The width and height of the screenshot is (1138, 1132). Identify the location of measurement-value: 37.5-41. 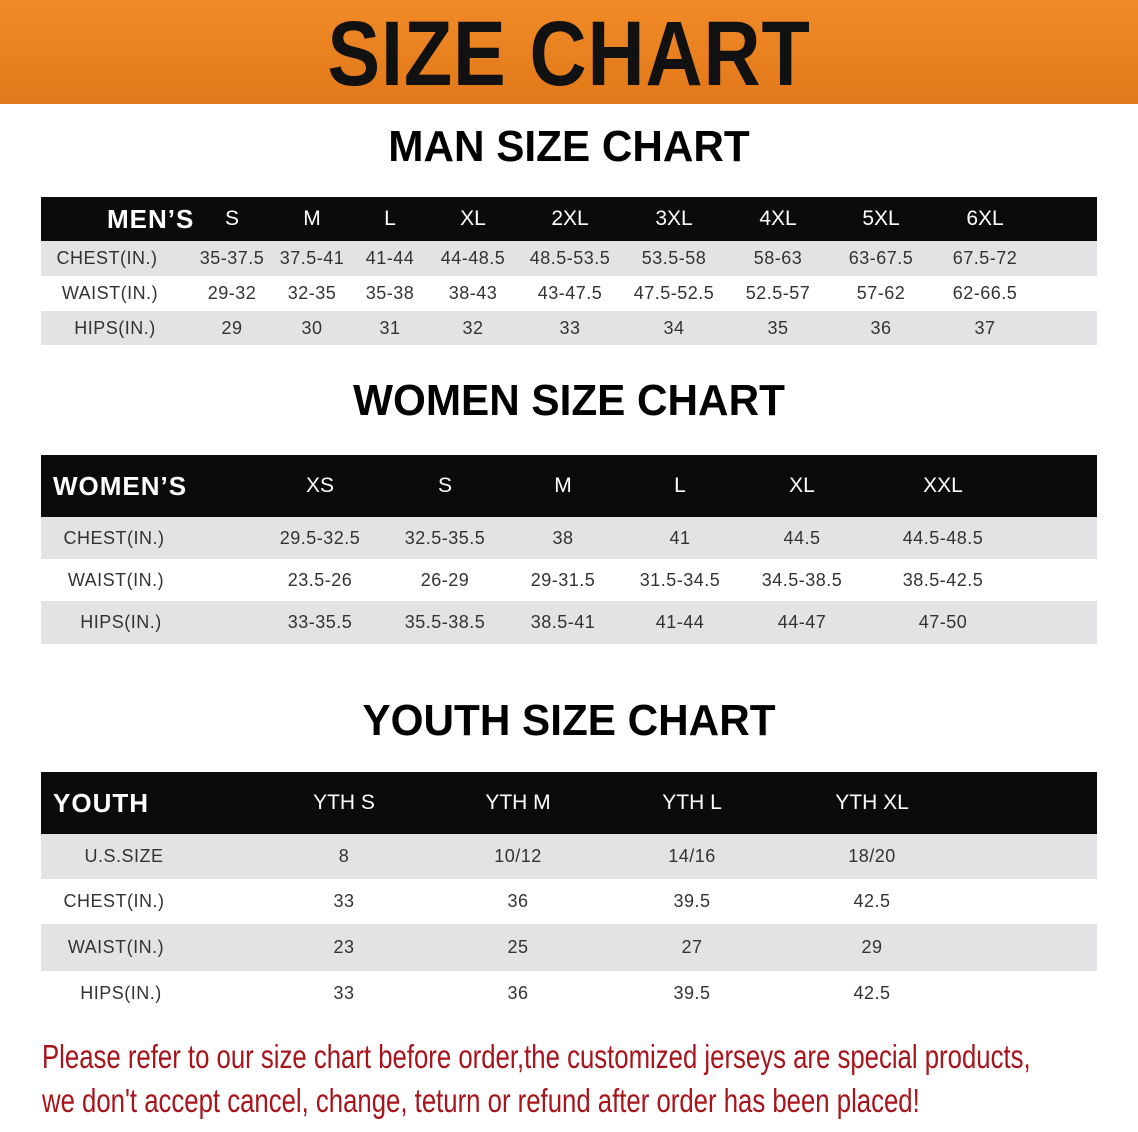
(312, 258).